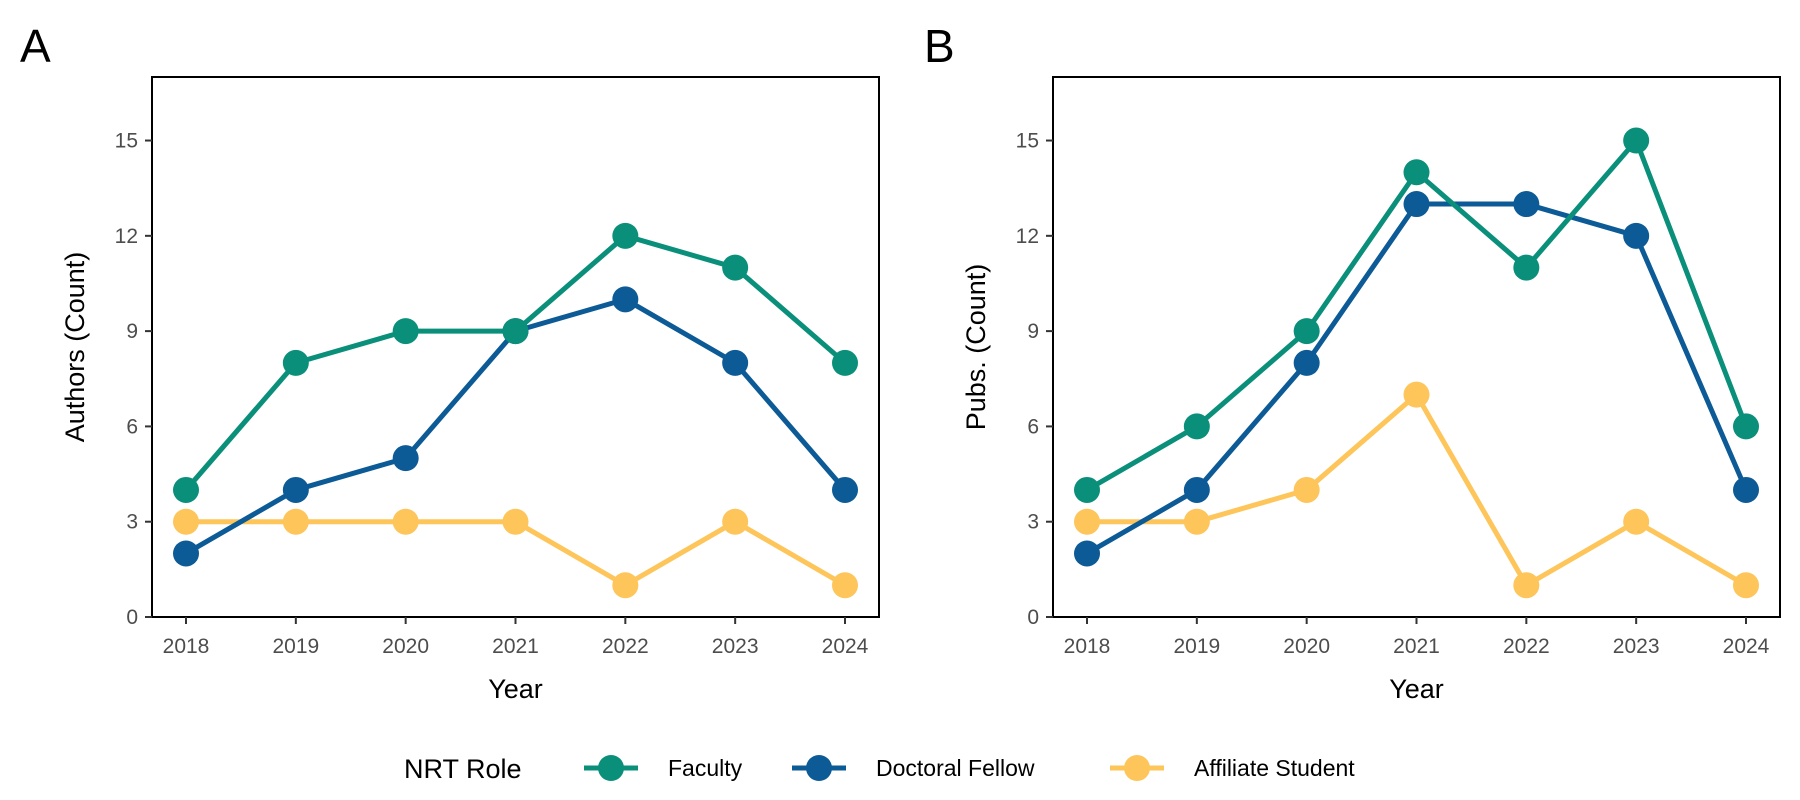  What do you see at coordinates (463, 769) in the screenshot?
I see `legend-title: NRT Role` at bounding box center [463, 769].